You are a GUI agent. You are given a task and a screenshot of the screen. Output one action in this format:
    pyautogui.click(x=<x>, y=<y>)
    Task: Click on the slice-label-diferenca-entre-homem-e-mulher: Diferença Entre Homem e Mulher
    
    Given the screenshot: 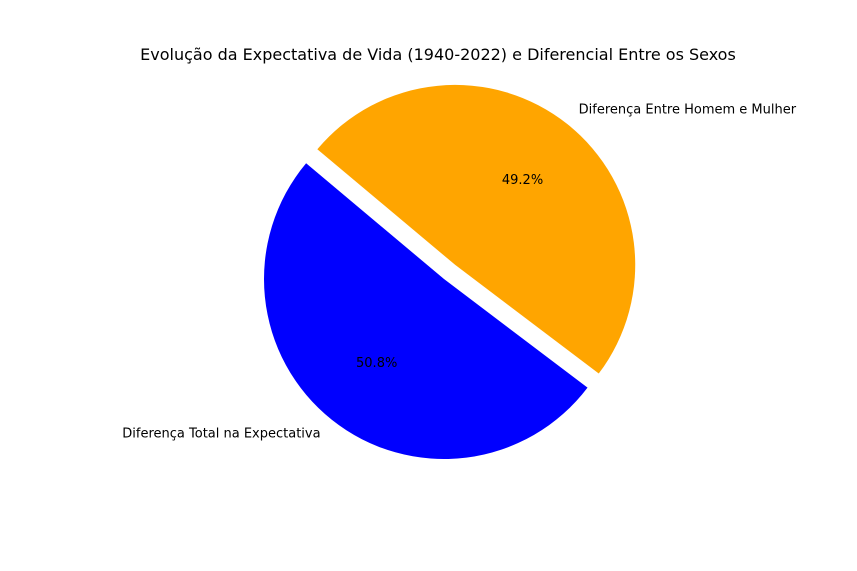 What is the action you would take?
    pyautogui.click(x=688, y=110)
    